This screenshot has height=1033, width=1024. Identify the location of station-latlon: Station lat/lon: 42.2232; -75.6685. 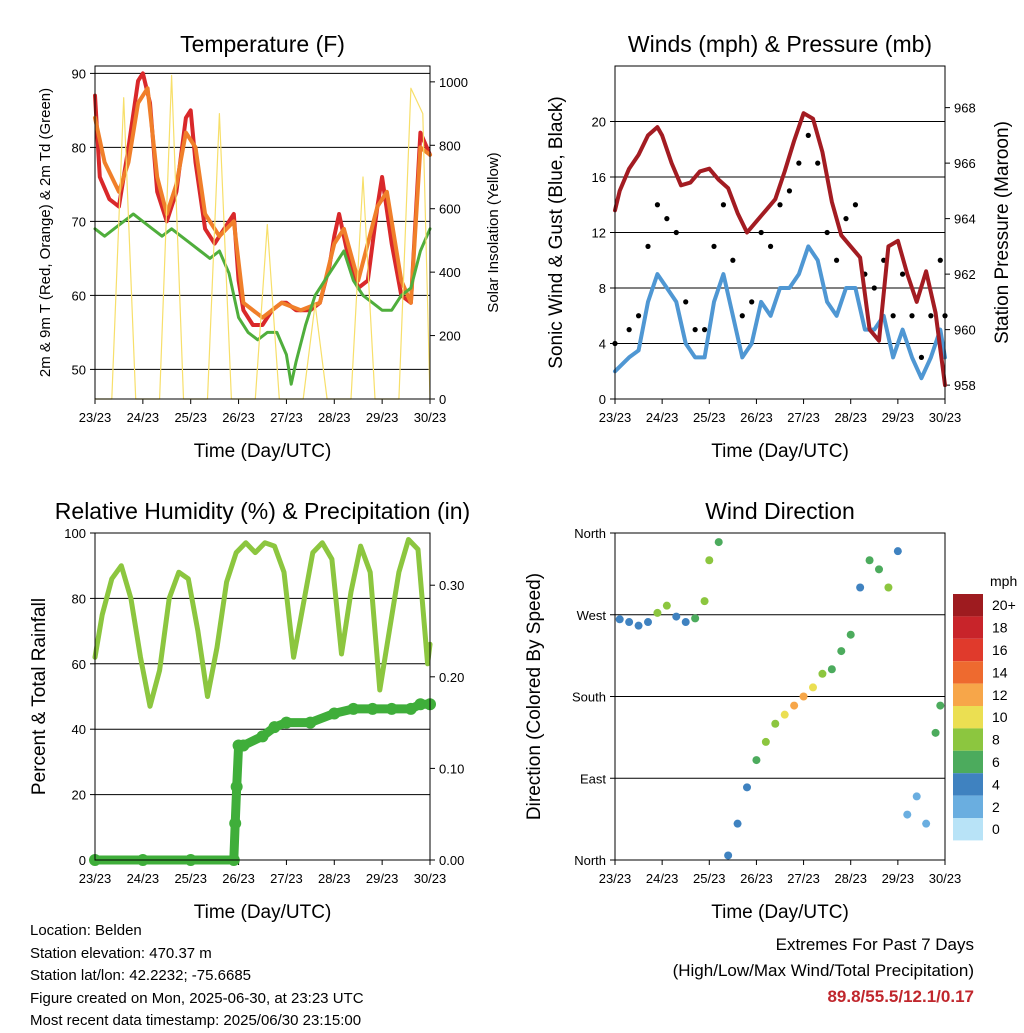
(141, 975).